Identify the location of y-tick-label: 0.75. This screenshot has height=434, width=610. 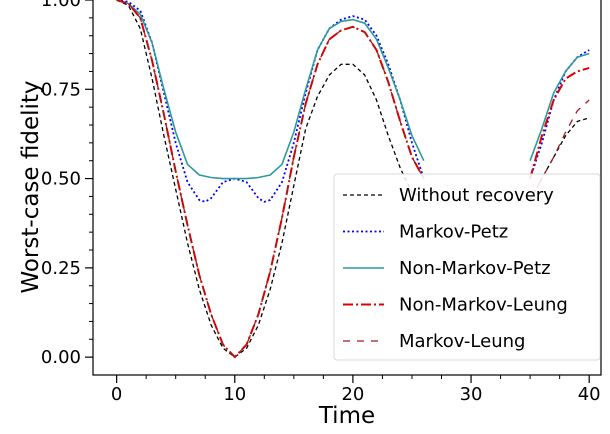
(61, 89).